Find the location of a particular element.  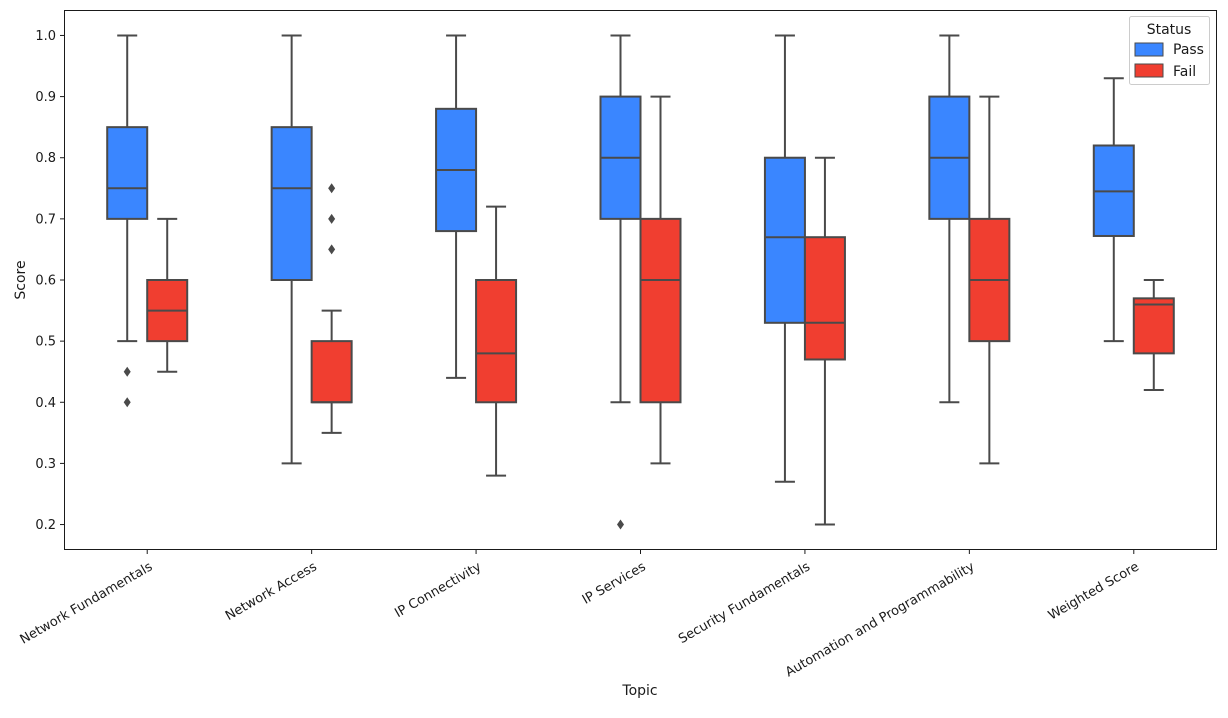

y-tick-label: 0.8 is located at coordinates (45, 158).